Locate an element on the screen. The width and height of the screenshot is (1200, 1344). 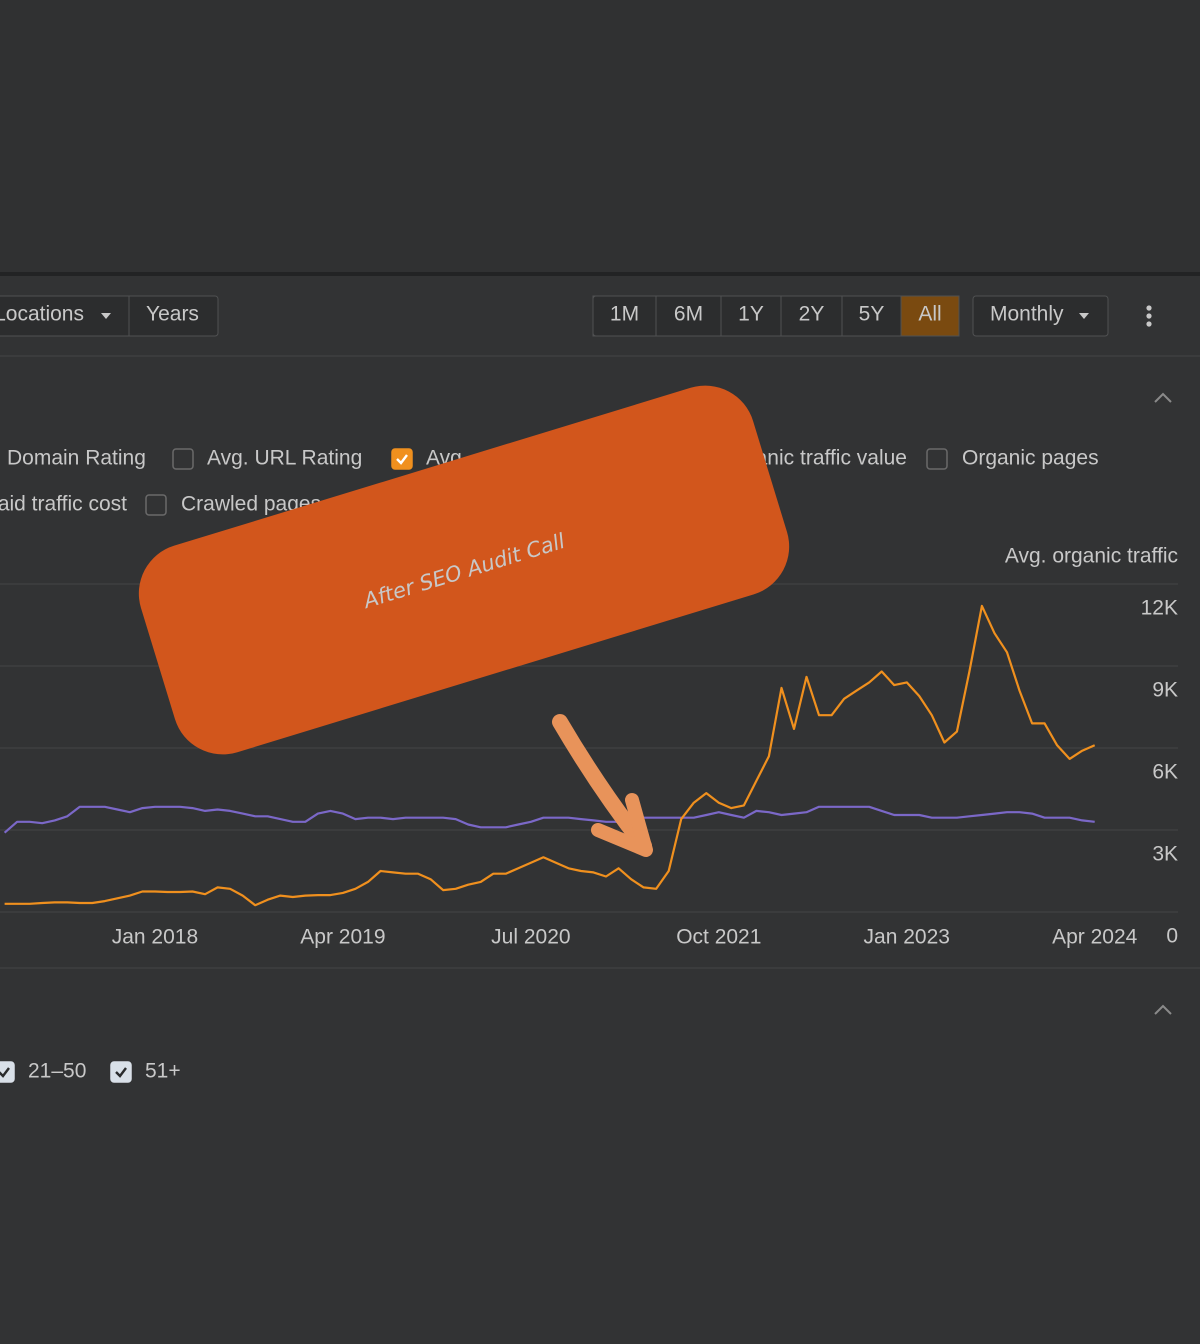
metric-label: Paid traffic cost is located at coordinates (63, 504).